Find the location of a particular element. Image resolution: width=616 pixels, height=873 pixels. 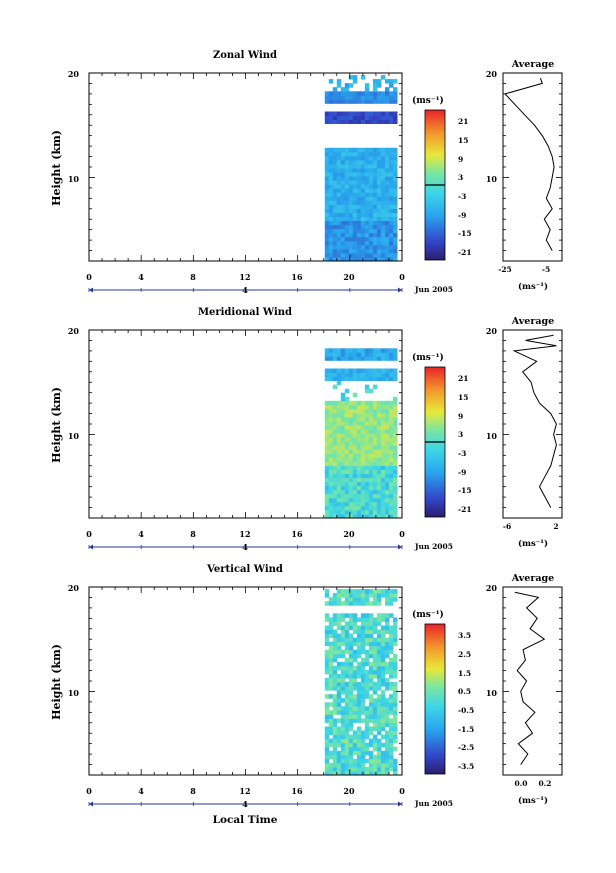

average-title: Average is located at coordinates (532, 321).